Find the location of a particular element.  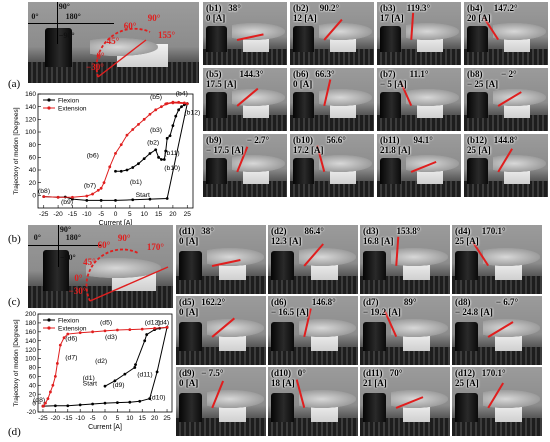

frame-current: − 17.5 [A] is located at coordinates (225, 150).